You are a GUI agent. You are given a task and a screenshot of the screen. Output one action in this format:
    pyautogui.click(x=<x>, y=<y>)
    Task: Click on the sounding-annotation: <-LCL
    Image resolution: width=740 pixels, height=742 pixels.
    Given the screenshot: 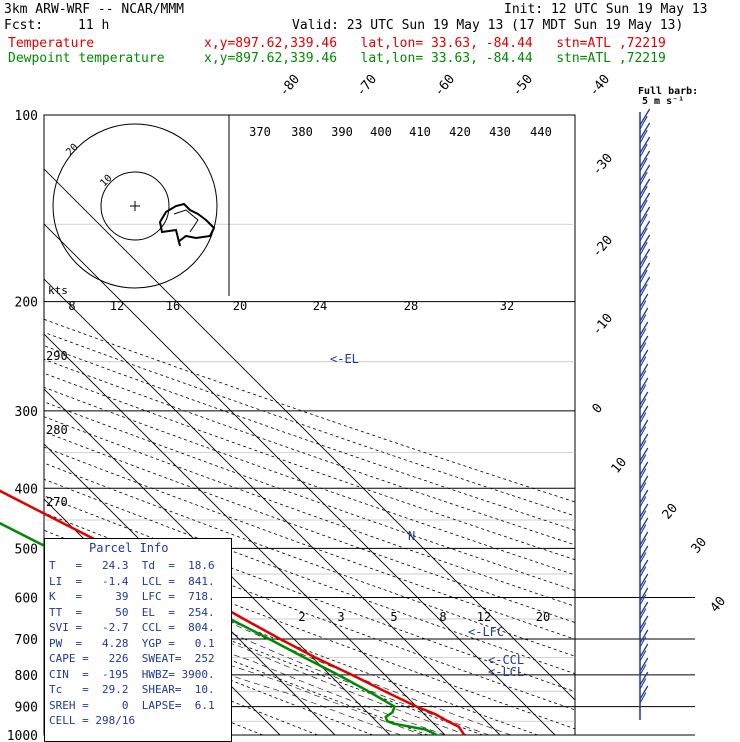 What is the action you would take?
    pyautogui.click(x=506, y=672)
    